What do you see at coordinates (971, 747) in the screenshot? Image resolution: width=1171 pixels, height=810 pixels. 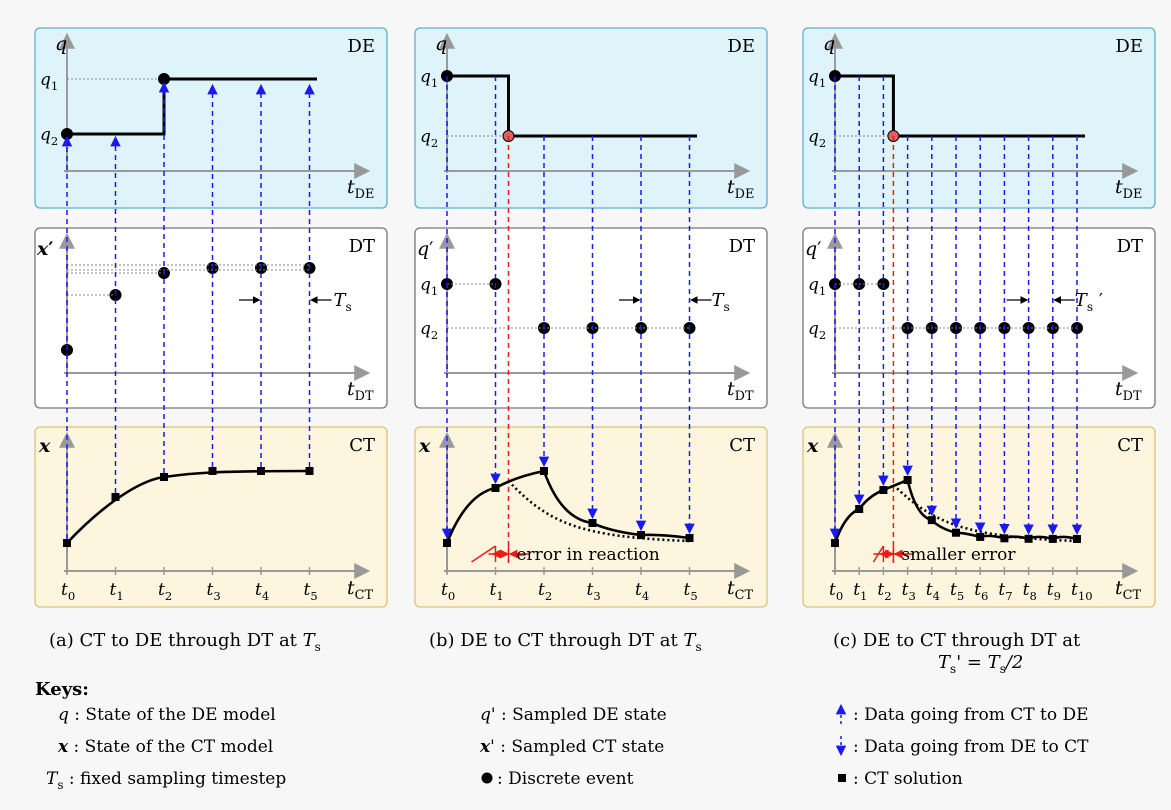 I see `key-de-to-ct: : Data going from DE to CT` at bounding box center [971, 747].